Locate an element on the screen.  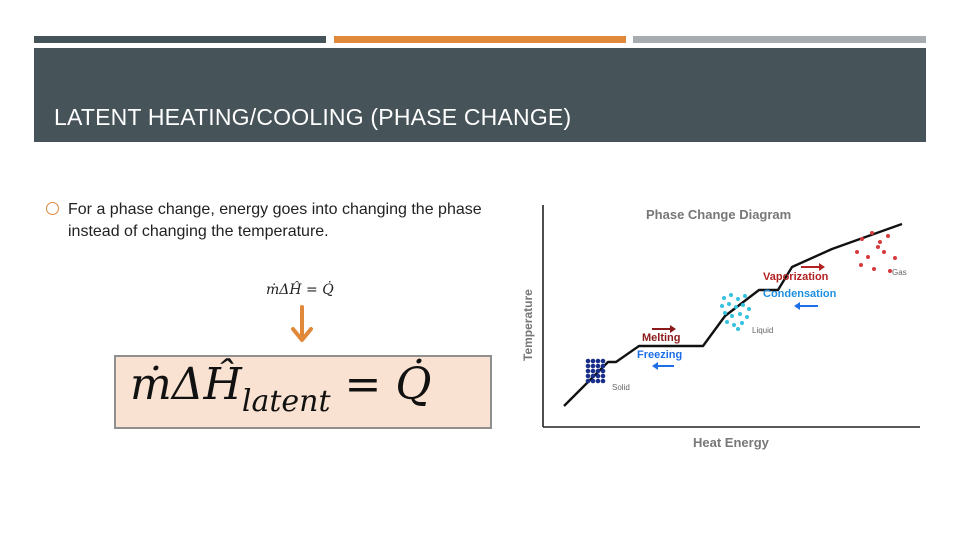
melting-label: Melting is located at coordinates (661, 338).